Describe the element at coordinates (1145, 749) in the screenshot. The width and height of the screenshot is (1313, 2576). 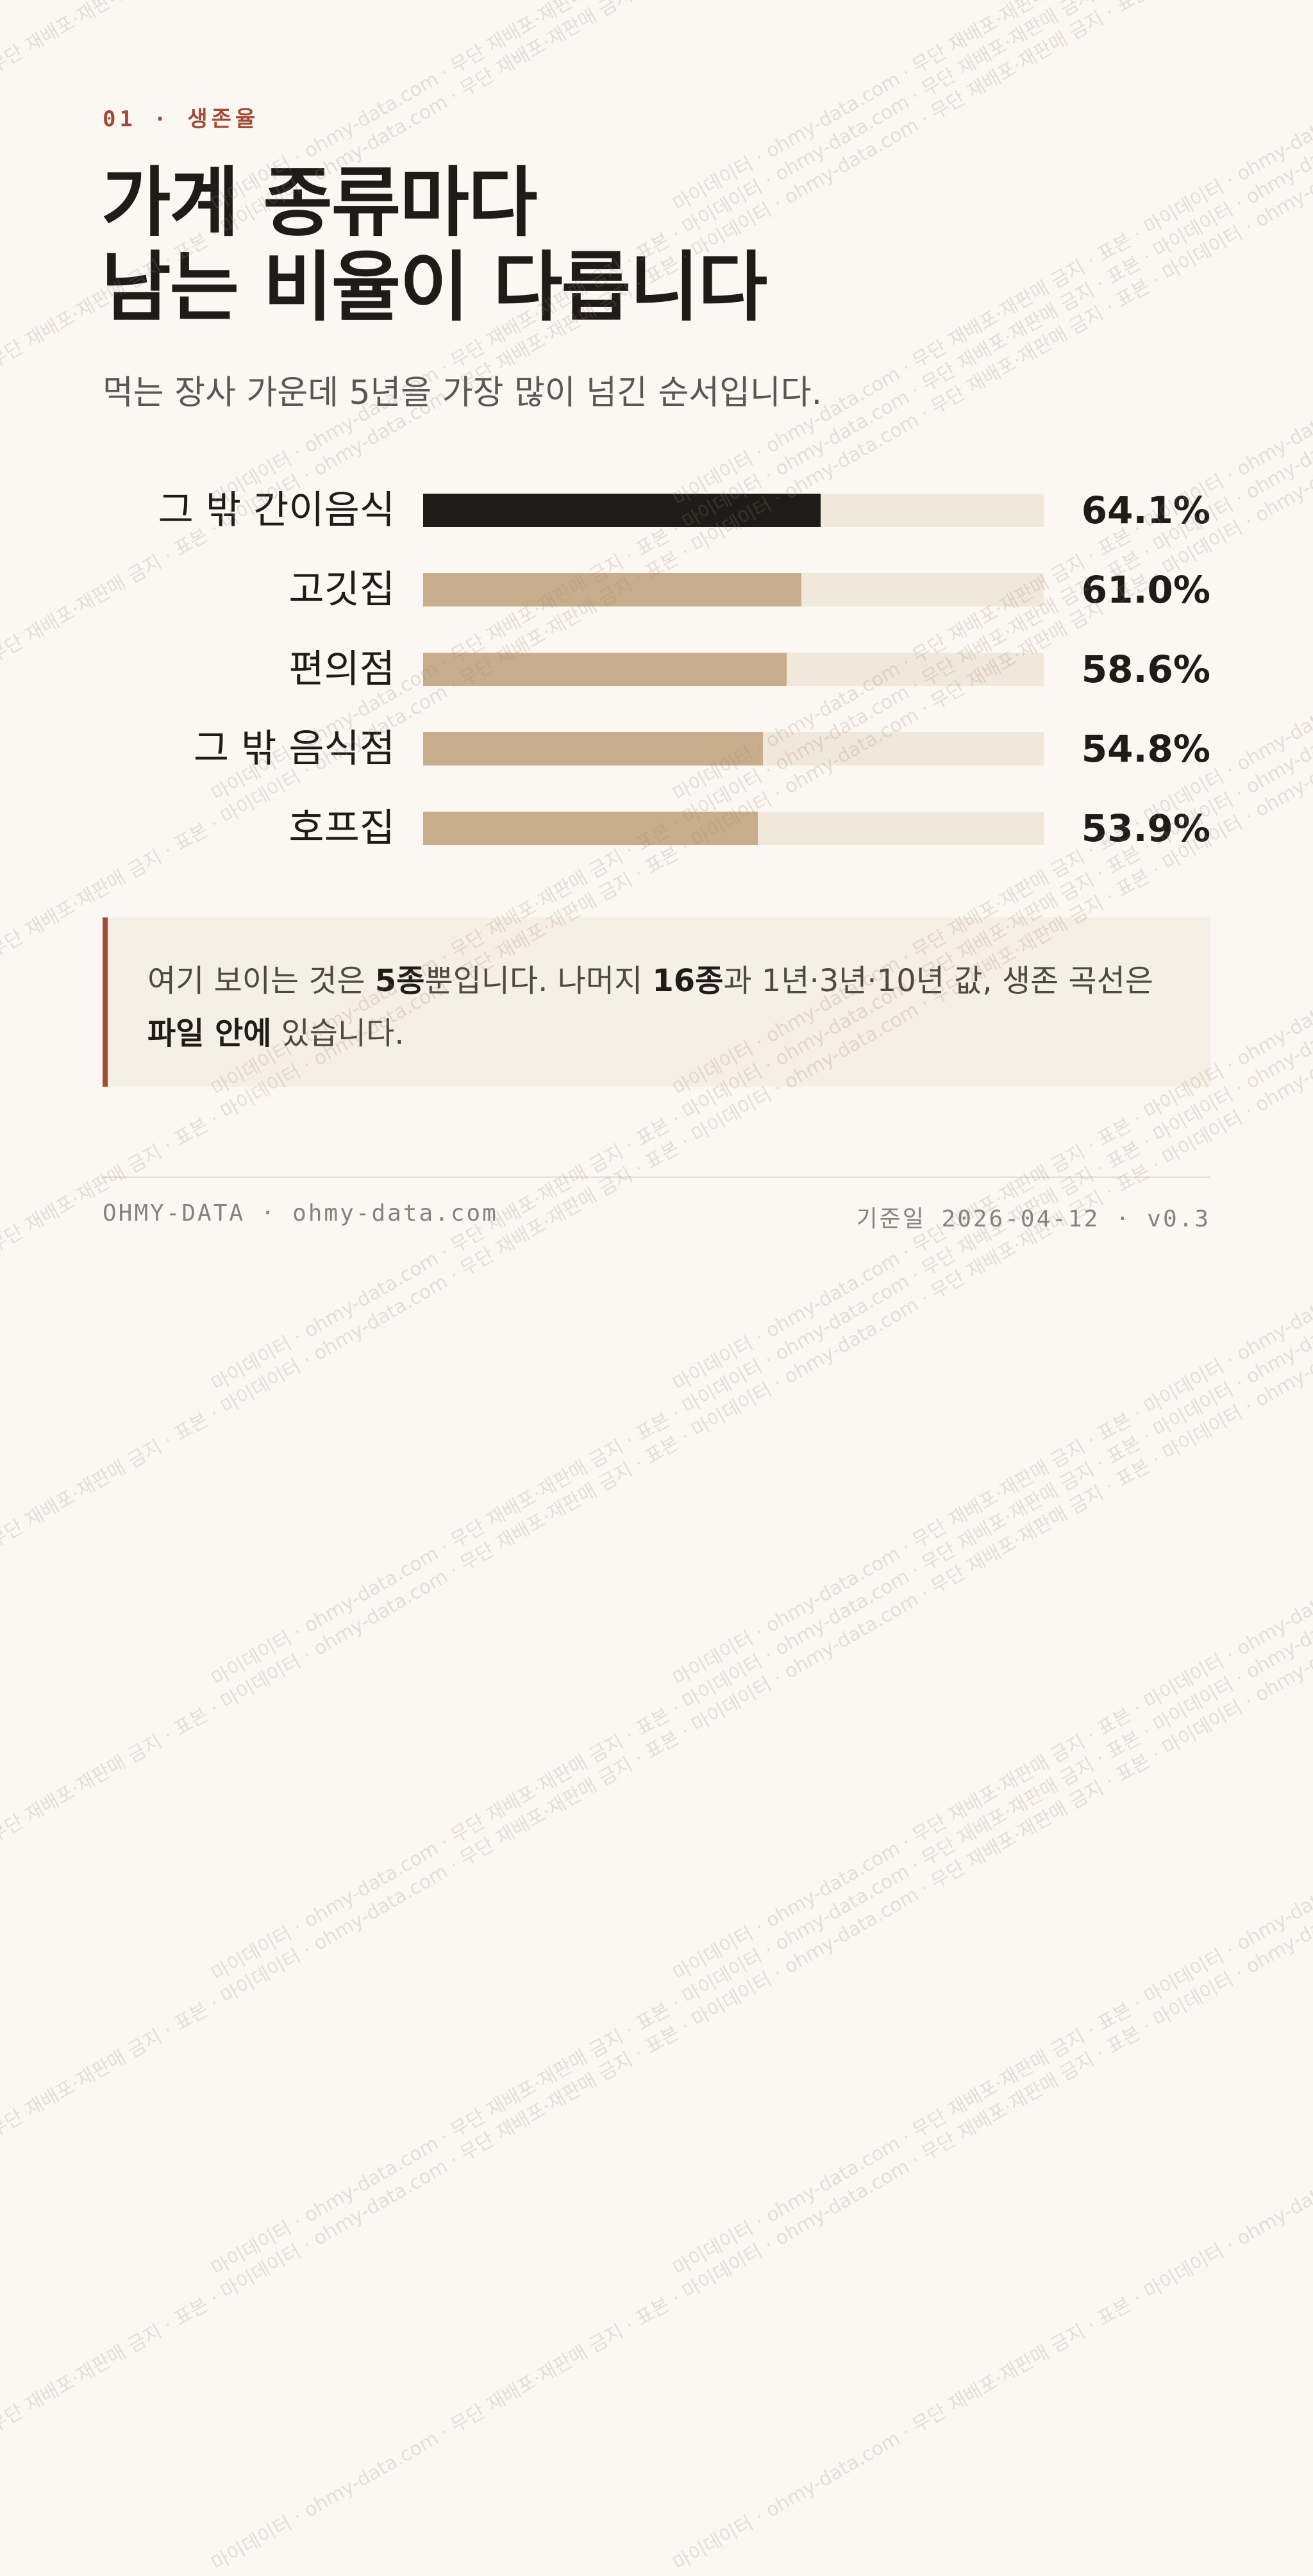
I see `value-label: 54.8%` at that location.